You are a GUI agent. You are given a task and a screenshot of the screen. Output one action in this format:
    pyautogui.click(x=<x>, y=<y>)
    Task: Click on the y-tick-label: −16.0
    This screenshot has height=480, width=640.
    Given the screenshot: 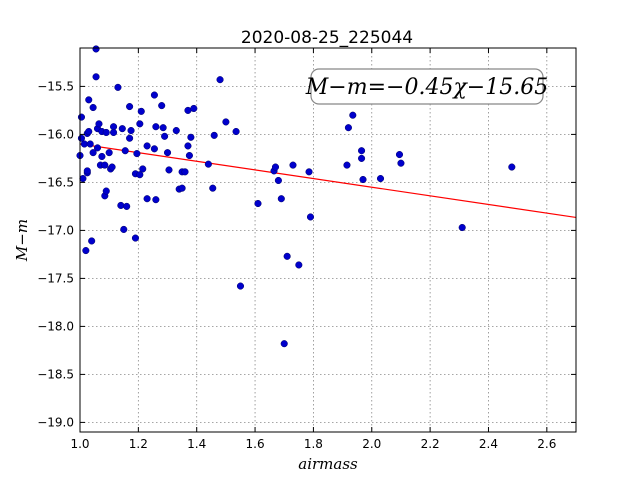 What is the action you would take?
    pyautogui.click(x=55, y=134)
    